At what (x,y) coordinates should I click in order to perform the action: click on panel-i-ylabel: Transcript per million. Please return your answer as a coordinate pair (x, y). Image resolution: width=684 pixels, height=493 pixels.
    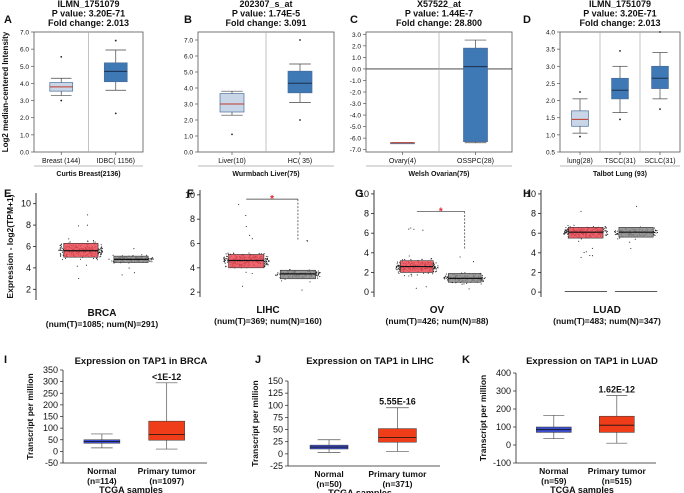
    Looking at the image, I should click on (30, 416).